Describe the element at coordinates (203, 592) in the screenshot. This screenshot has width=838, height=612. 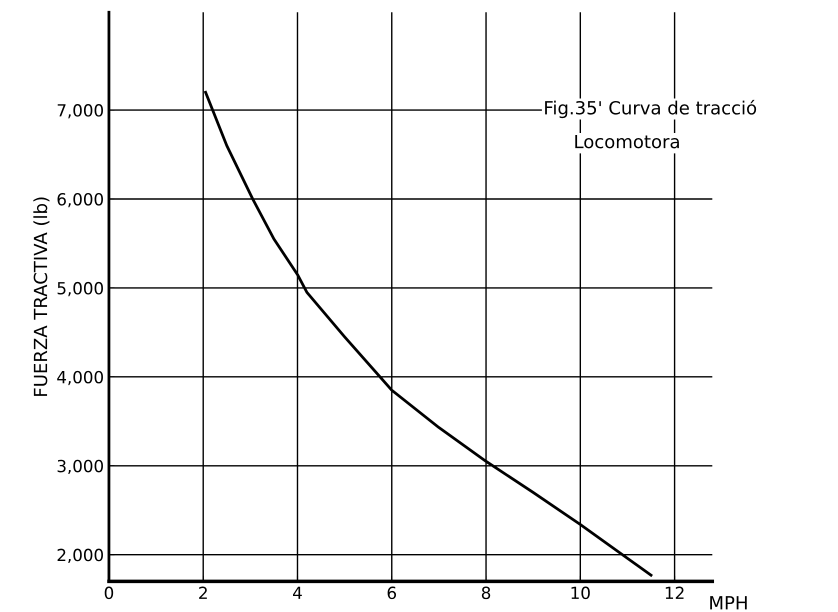
I see `x-tick-label: 2` at that location.